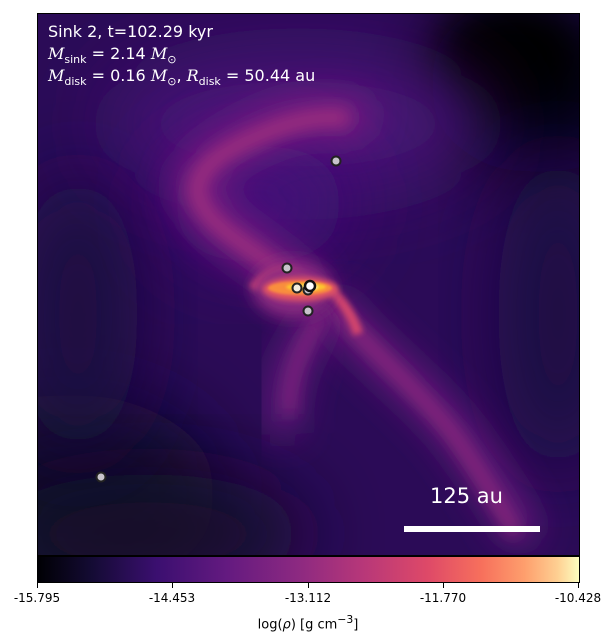 The width and height of the screenshot is (615, 644). Describe the element at coordinates (130, 31) in the screenshot. I see `panel-title: Sink 2, t=102.29 kyr` at that location.